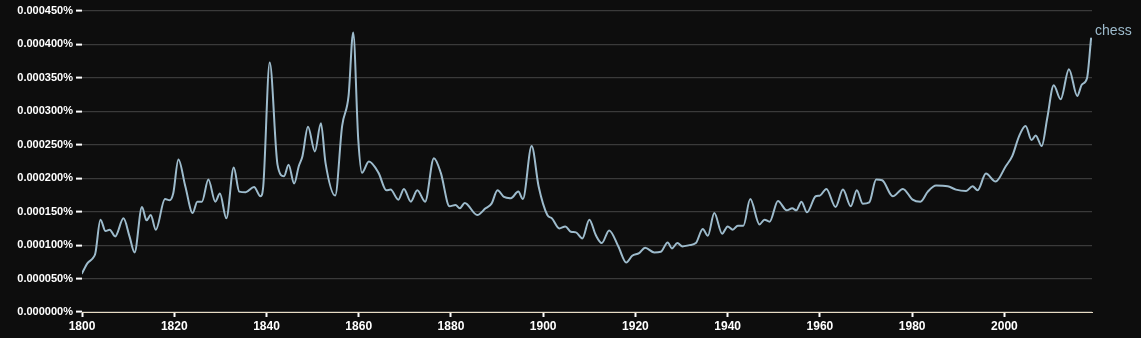 The height and width of the screenshot is (338, 1141). What do you see at coordinates (45, 43) in the screenshot?
I see `y-tick-label: 0.000400%` at bounding box center [45, 43].